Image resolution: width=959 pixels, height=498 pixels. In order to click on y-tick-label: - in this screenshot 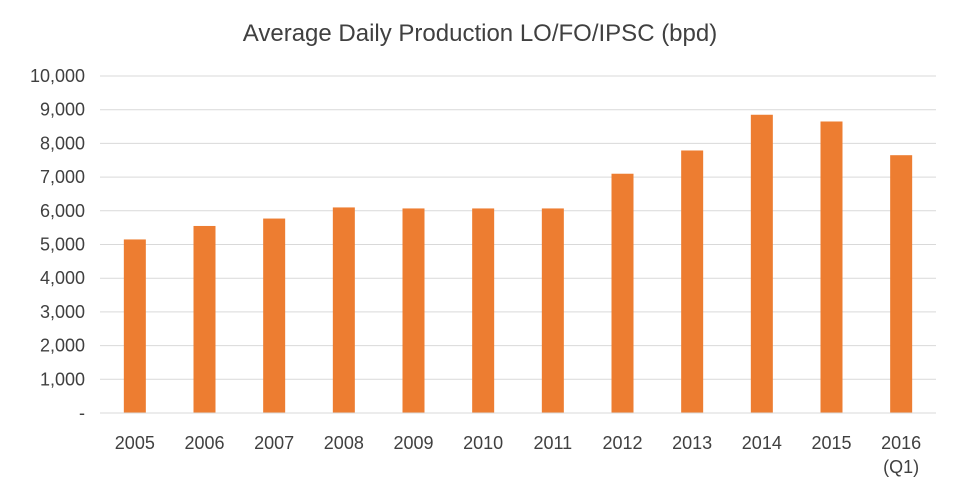, I will do `click(82, 413)`.